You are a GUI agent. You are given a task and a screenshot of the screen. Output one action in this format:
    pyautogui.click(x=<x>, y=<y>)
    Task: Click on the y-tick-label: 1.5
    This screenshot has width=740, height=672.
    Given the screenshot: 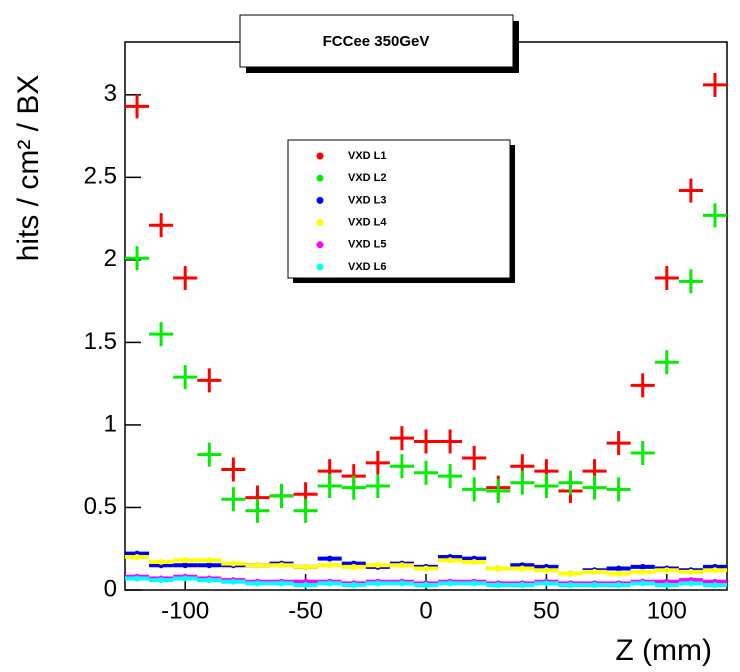 What is the action you would take?
    pyautogui.click(x=100, y=341)
    